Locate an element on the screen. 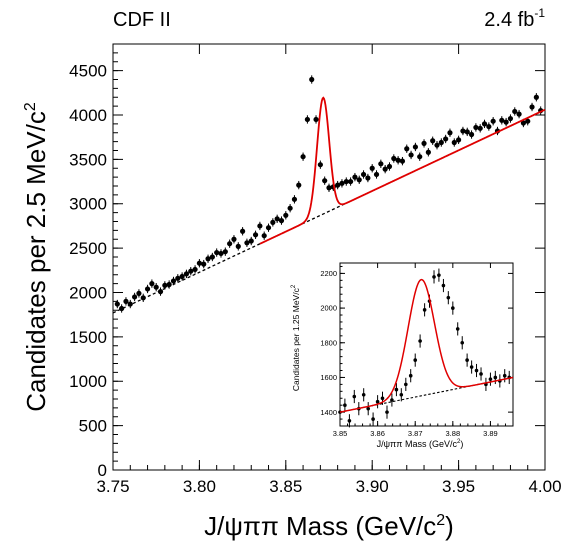 Image resolution: width=567 pixels, height=552 pixels. inset-plot-frame is located at coordinates (426, 344).